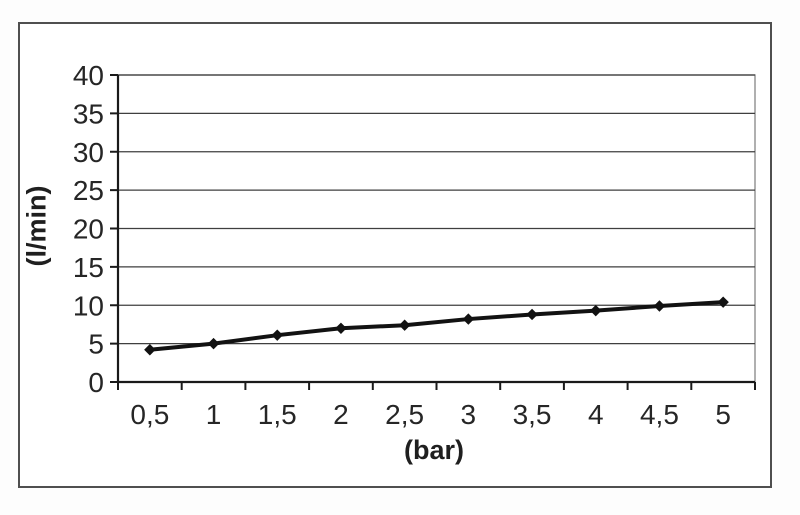 The image size is (800, 515). What do you see at coordinates (659, 414) in the screenshot?
I see `x-tick-label: 4,5` at bounding box center [659, 414].